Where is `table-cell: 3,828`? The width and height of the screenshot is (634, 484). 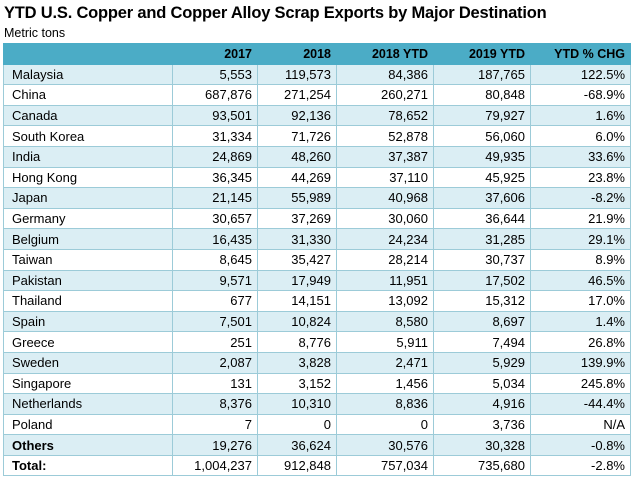
table-cell: 3,828 is located at coordinates (297, 362).